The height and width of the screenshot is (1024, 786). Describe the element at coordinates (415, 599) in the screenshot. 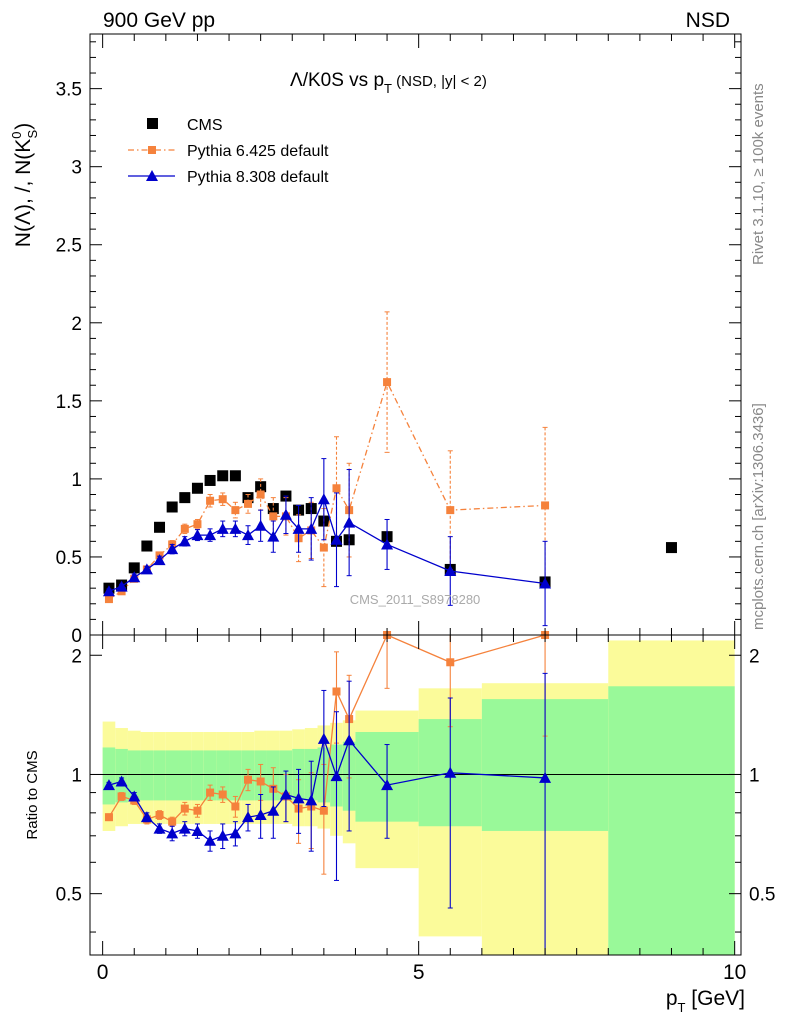

I see `watermark: CMS_2011_S8978280` at that location.